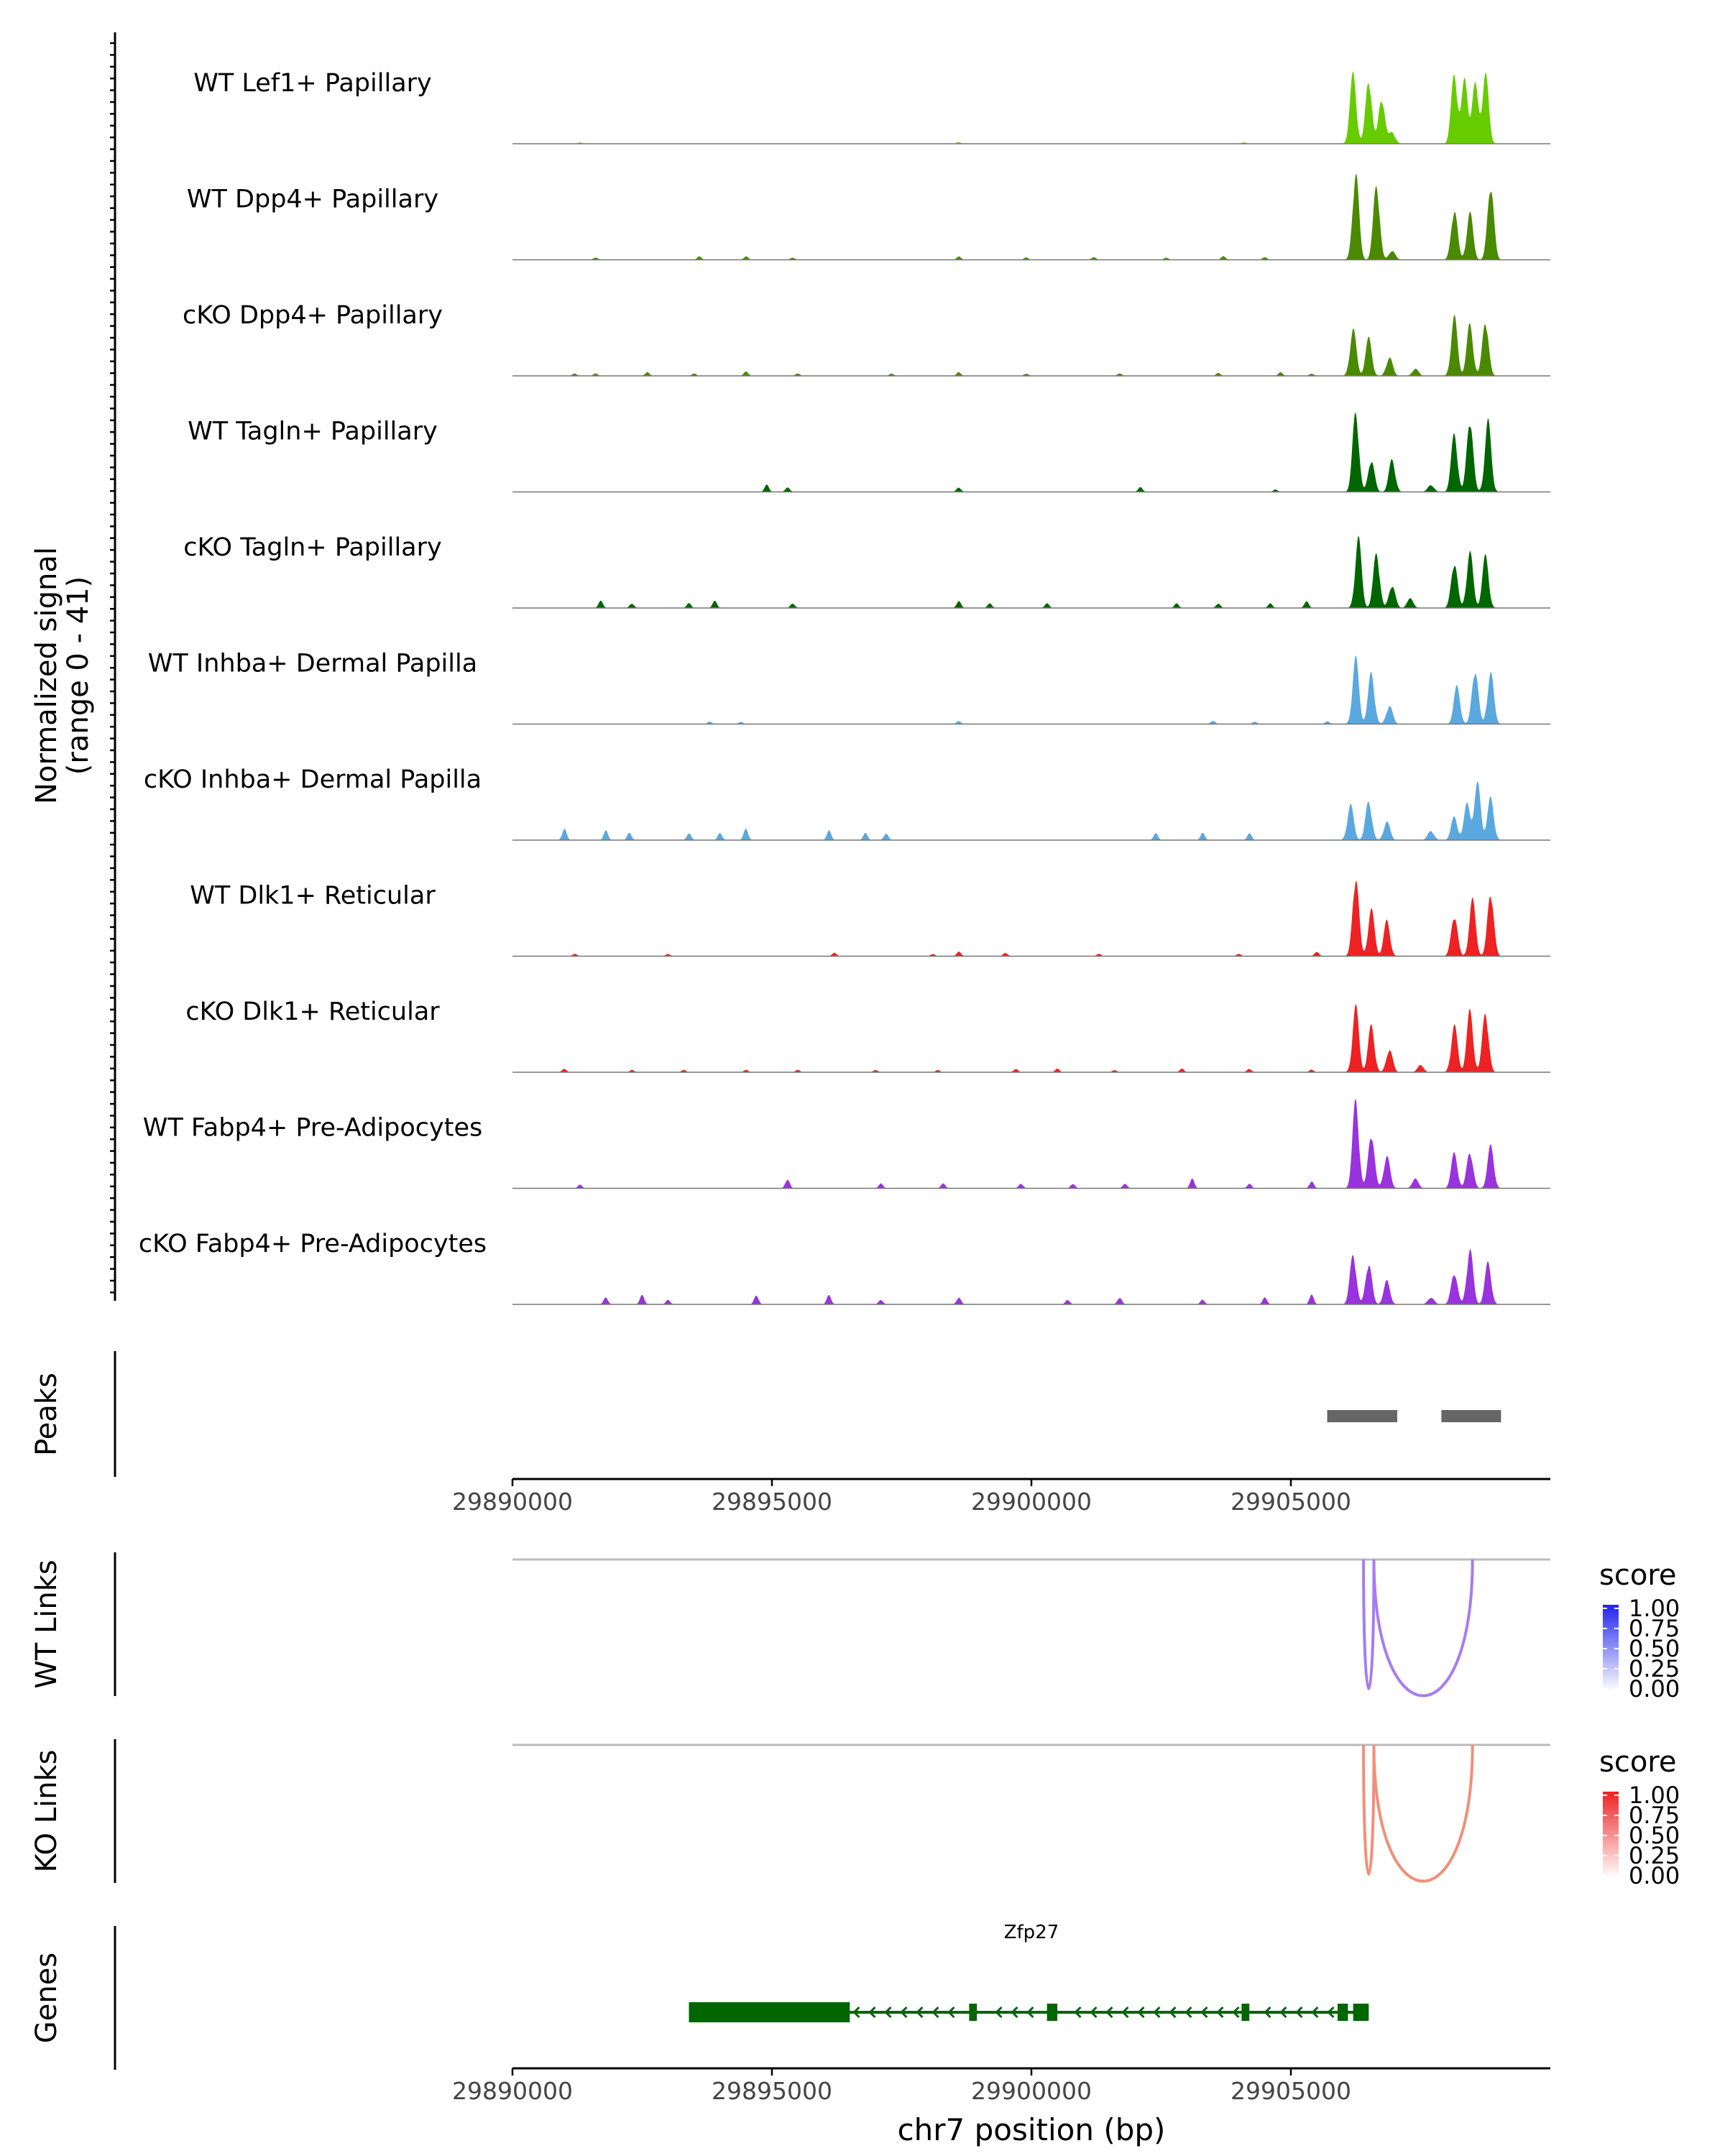 The height and width of the screenshot is (2156, 1725). I want to click on ko-links-panel: KO Links score 1.000.750.500.250.00, so click(855, 1814).